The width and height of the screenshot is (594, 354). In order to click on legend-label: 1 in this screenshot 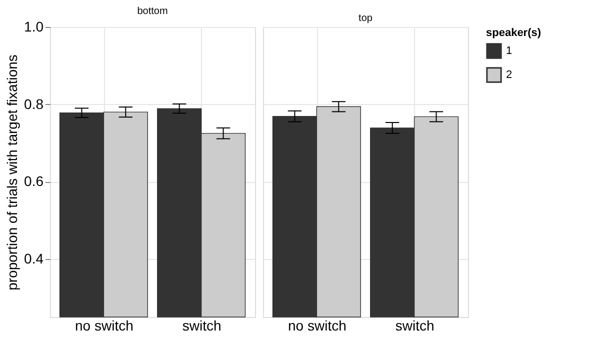, I will do `click(509, 51)`.